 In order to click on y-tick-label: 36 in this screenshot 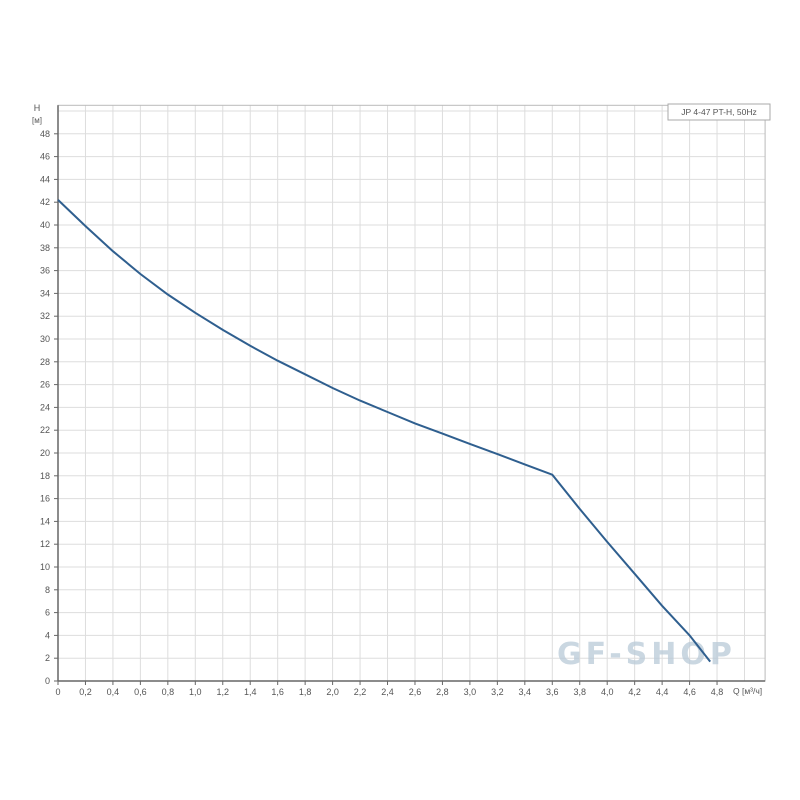, I will do `click(45, 271)`.